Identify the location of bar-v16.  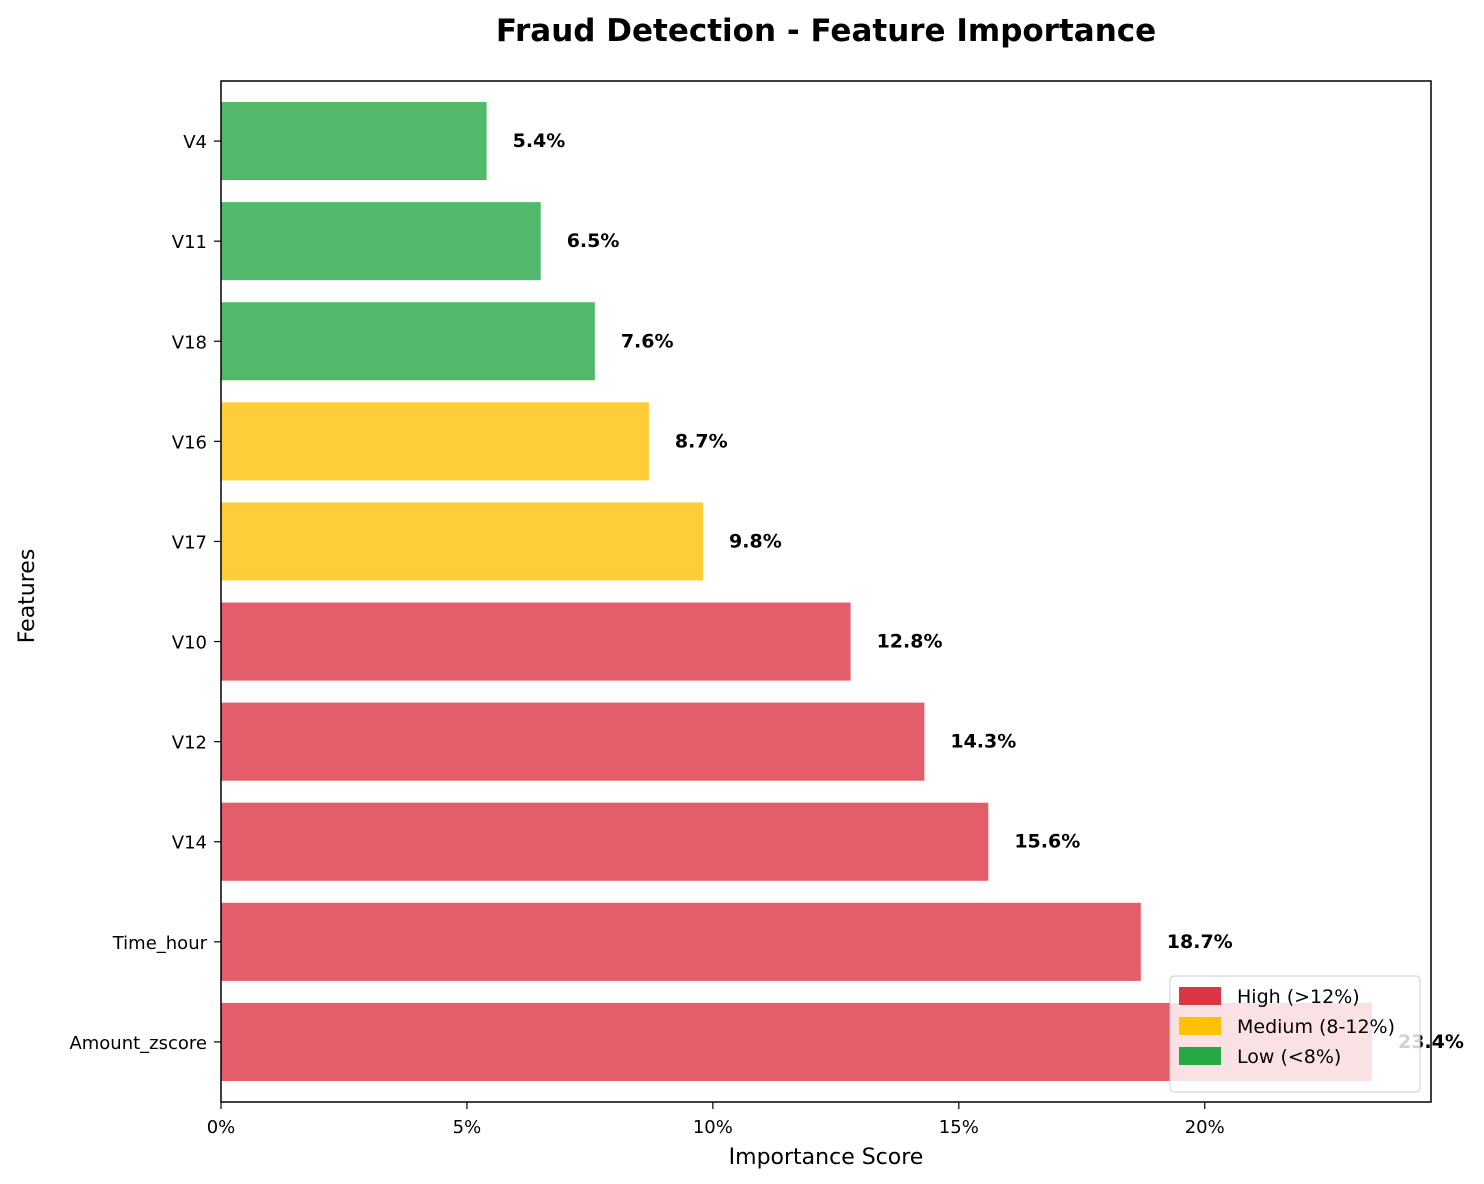
(435, 441).